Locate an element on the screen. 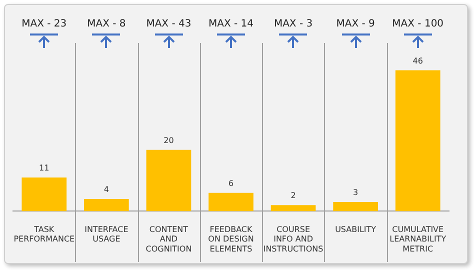 Image resolution: width=474 pixels, height=270 pixels. x-tick-label: USABILITY is located at coordinates (355, 229).